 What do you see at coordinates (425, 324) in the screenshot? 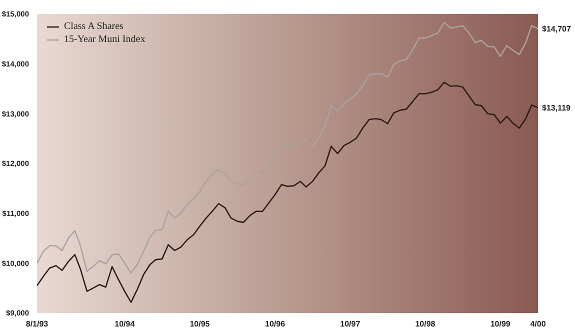
I see `x-tick-label: 10/98` at bounding box center [425, 324].